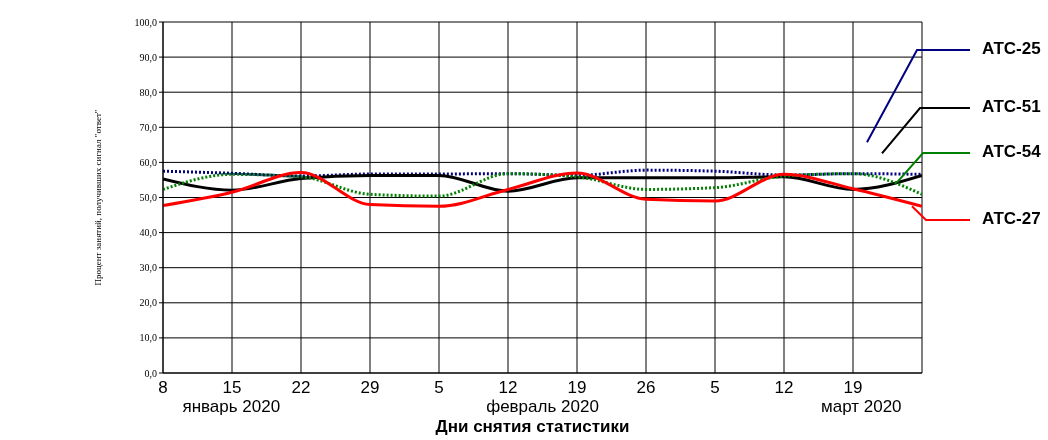  What do you see at coordinates (148, 268) in the screenshot?
I see `y-tick-label: 30,0` at bounding box center [148, 268].